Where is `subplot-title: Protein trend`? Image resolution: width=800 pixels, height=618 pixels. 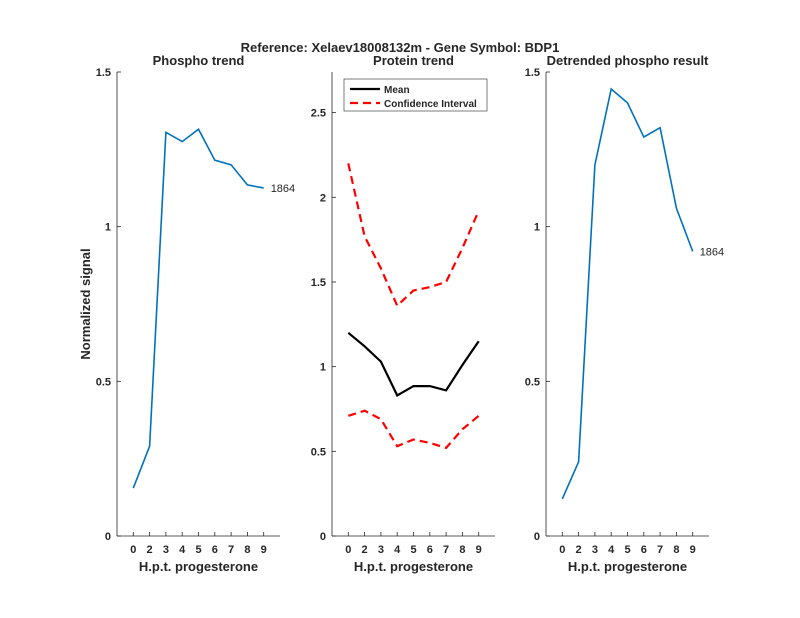
subplot-title: Protein trend is located at coordinates (413, 60).